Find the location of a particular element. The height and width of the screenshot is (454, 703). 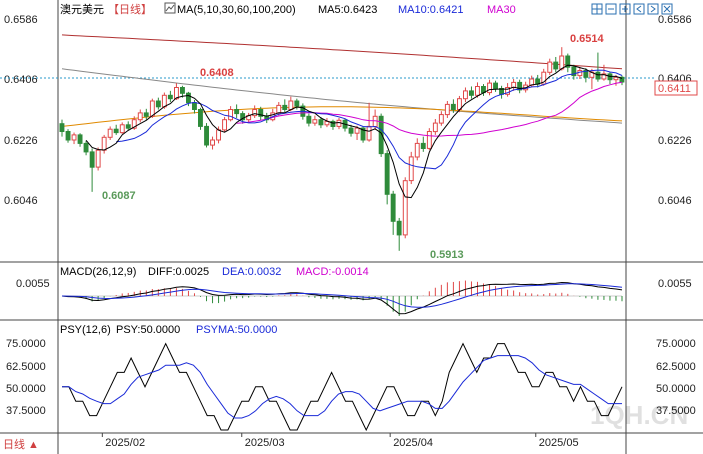

arrow-left-icon is located at coordinates (639, 9).